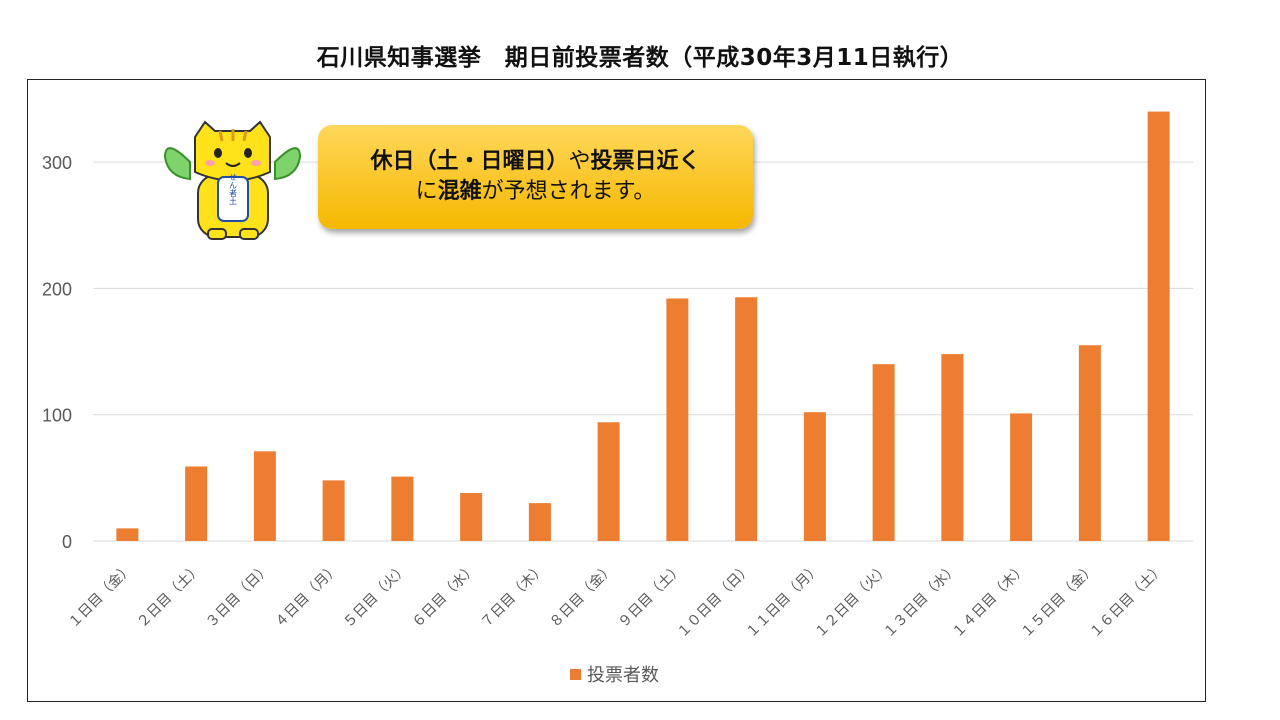  What do you see at coordinates (650, 596) in the screenshot?
I see `x-tick-label-9: ９日目（土）` at bounding box center [650, 596].